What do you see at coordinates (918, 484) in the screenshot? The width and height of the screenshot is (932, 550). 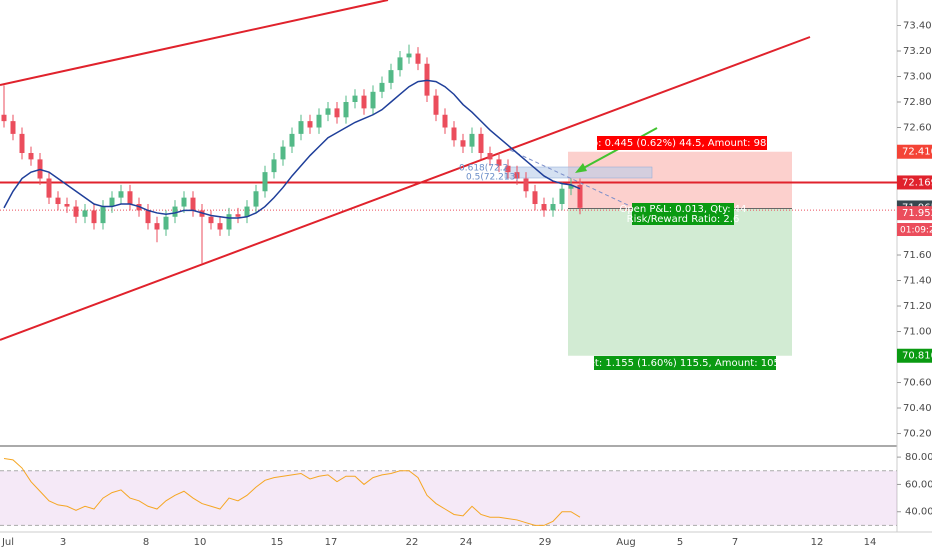 I see `y-tick-label: 60.00` at bounding box center [918, 484].